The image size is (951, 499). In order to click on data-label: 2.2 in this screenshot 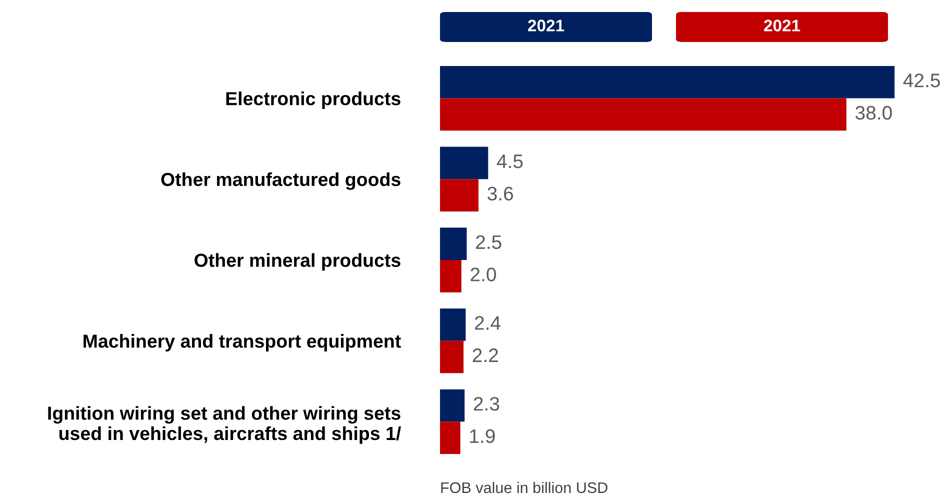, I will do `click(485, 355)`.